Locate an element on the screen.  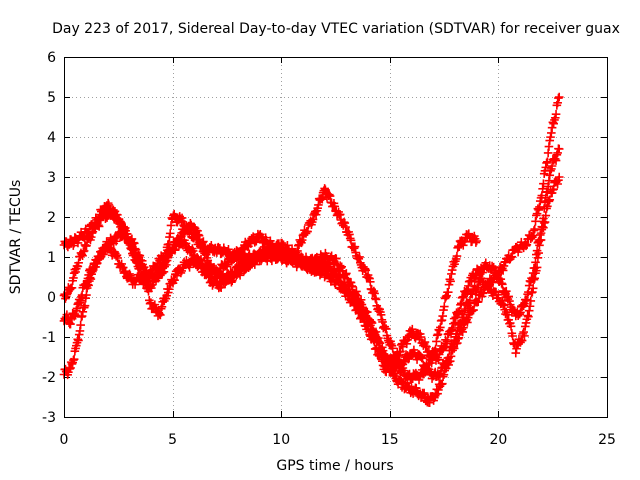
y-tick-label: 1 is located at coordinates (51, 258).